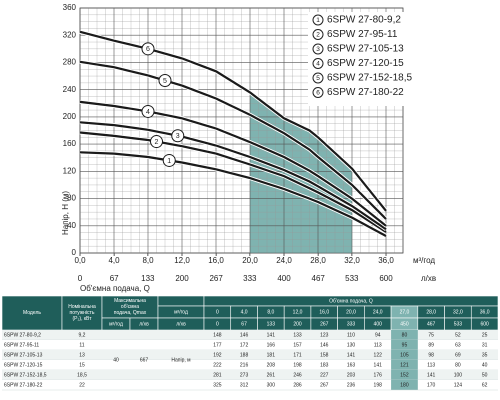 Image resolution: width=500 pixels, height=400 pixels. I want to click on head-value: 62, so click(485, 385).